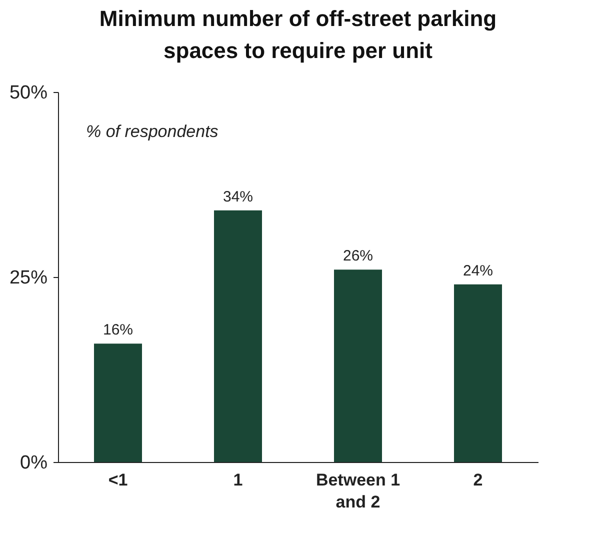 The width and height of the screenshot is (598, 559). Describe the element at coordinates (34, 463) in the screenshot. I see `y-tick-label: 0%` at that location.